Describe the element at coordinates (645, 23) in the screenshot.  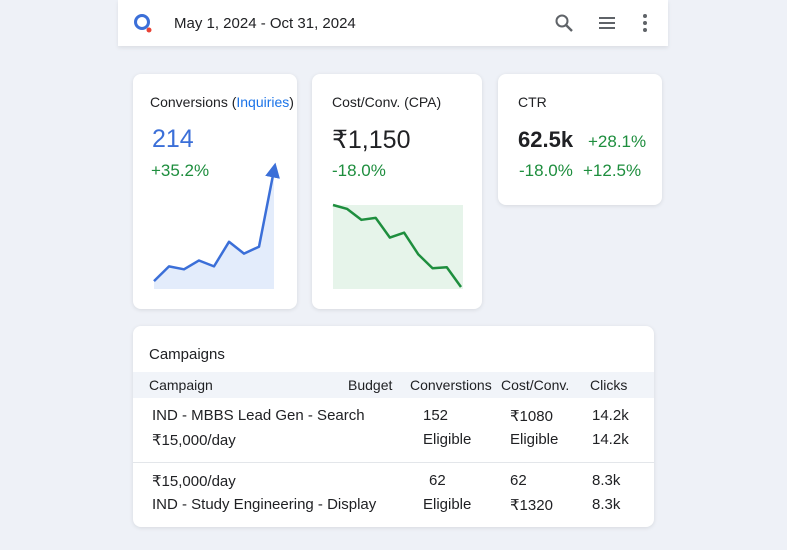
I see `more-icon` at that location.